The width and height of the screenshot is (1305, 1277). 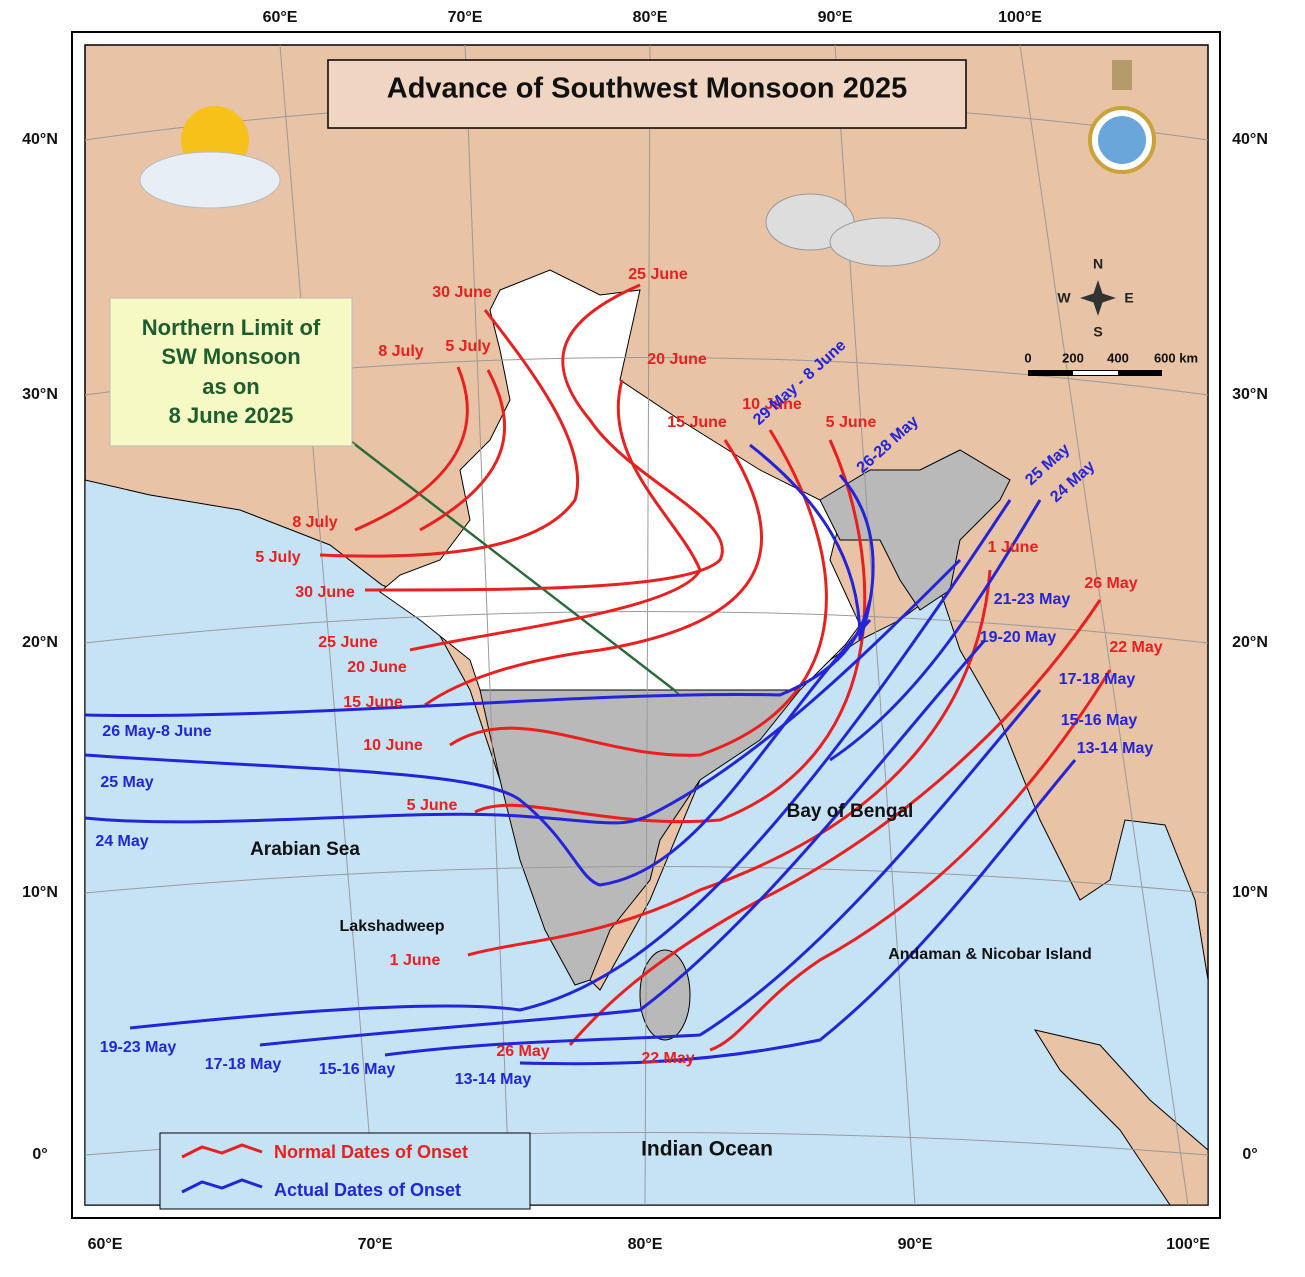 What do you see at coordinates (371, 1152) in the screenshot?
I see `legend-entry: Normal Dates of Onset` at bounding box center [371, 1152].